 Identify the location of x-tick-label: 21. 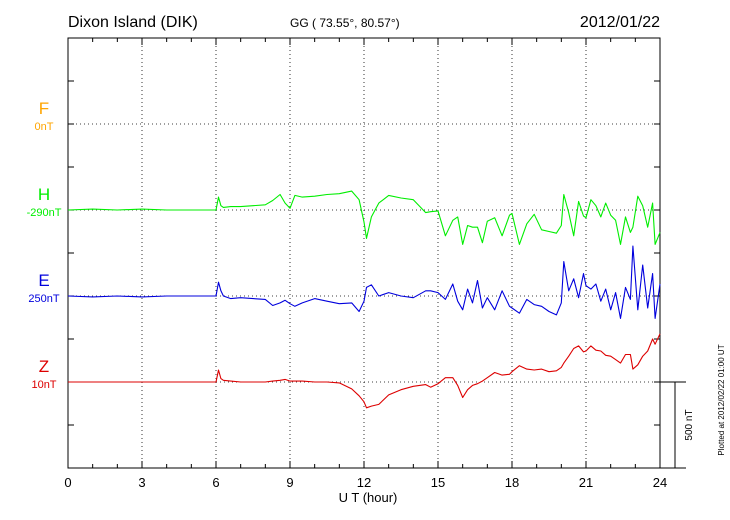
(586, 482).